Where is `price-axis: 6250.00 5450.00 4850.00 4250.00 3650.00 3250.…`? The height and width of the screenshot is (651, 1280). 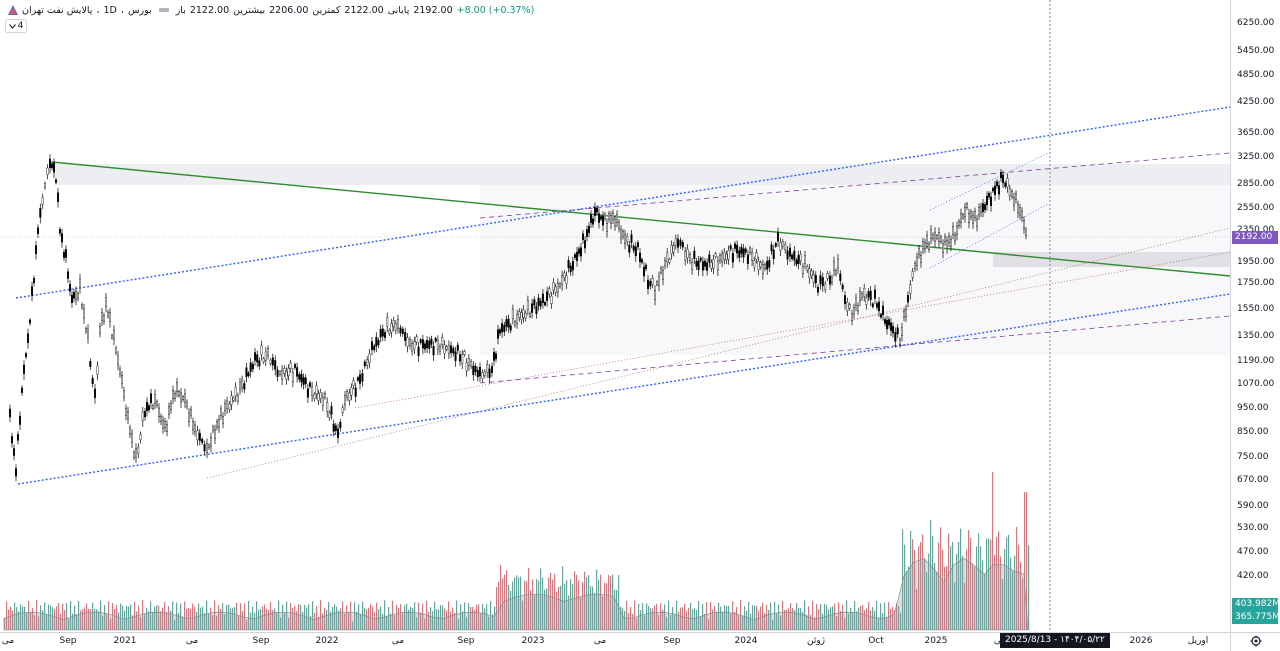 price-axis: 6250.00 5450.00 4850.00 4250.00 3650.00 3250.… is located at coordinates (1255, 316).